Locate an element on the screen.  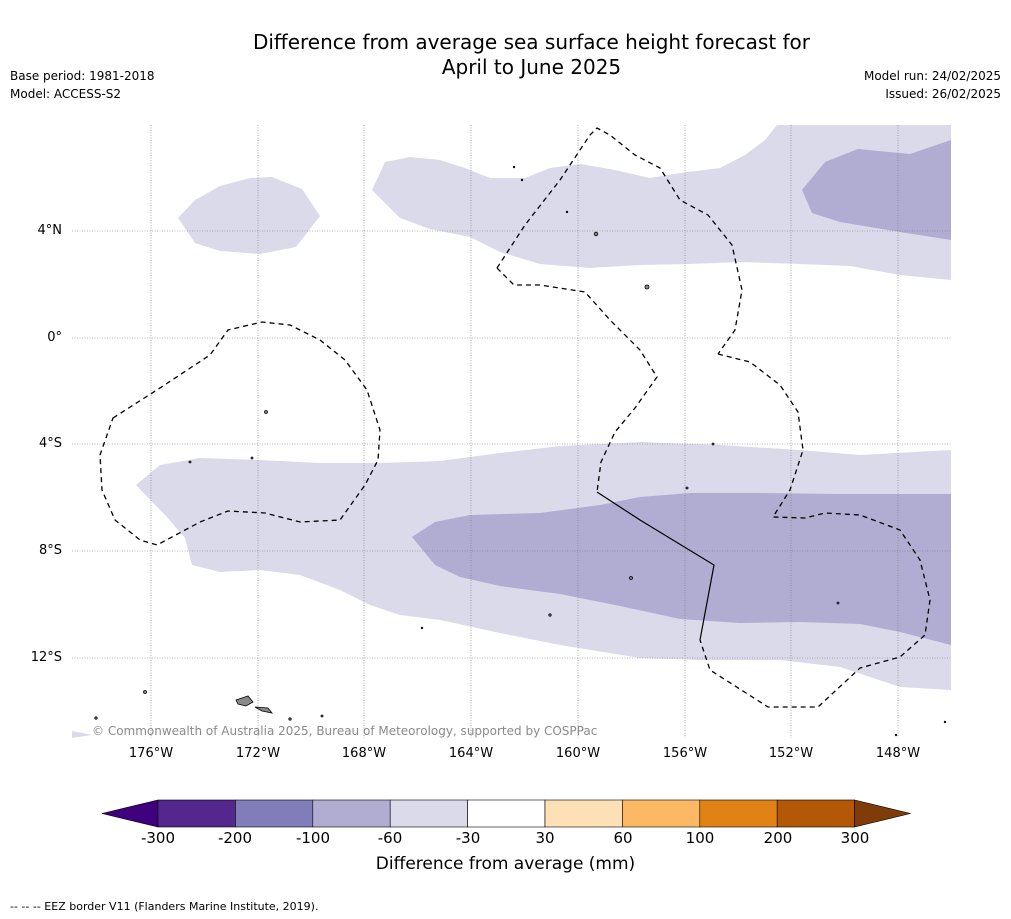
eez-border-samoa-tokelau is located at coordinates (240, 433).